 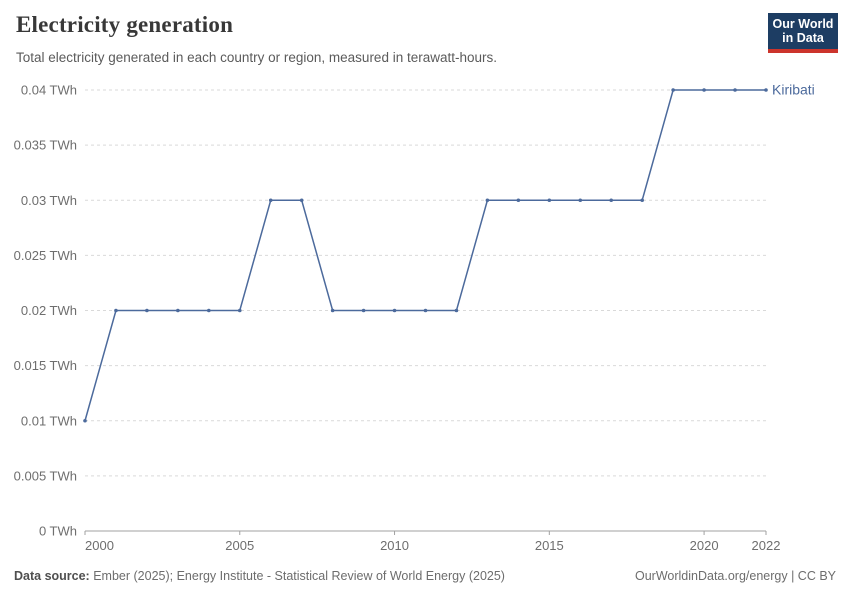 What do you see at coordinates (52, 576) in the screenshot?
I see `data-source-label: Data source:` at bounding box center [52, 576].